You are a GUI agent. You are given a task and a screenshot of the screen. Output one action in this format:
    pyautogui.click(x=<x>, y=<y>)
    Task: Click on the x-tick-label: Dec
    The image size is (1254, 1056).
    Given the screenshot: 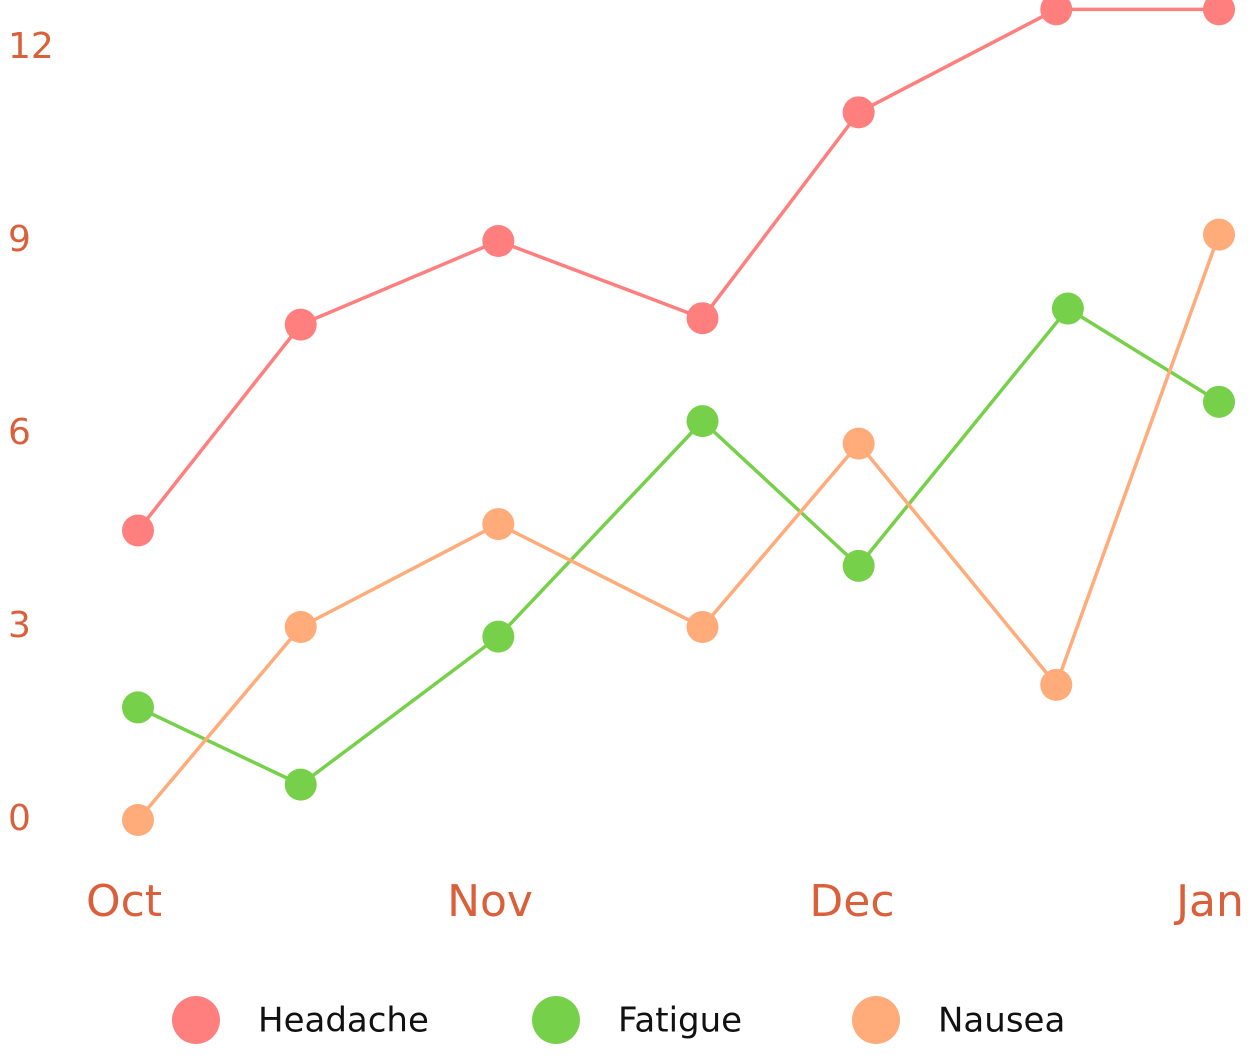 What is the action you would take?
    pyautogui.click(x=851, y=901)
    